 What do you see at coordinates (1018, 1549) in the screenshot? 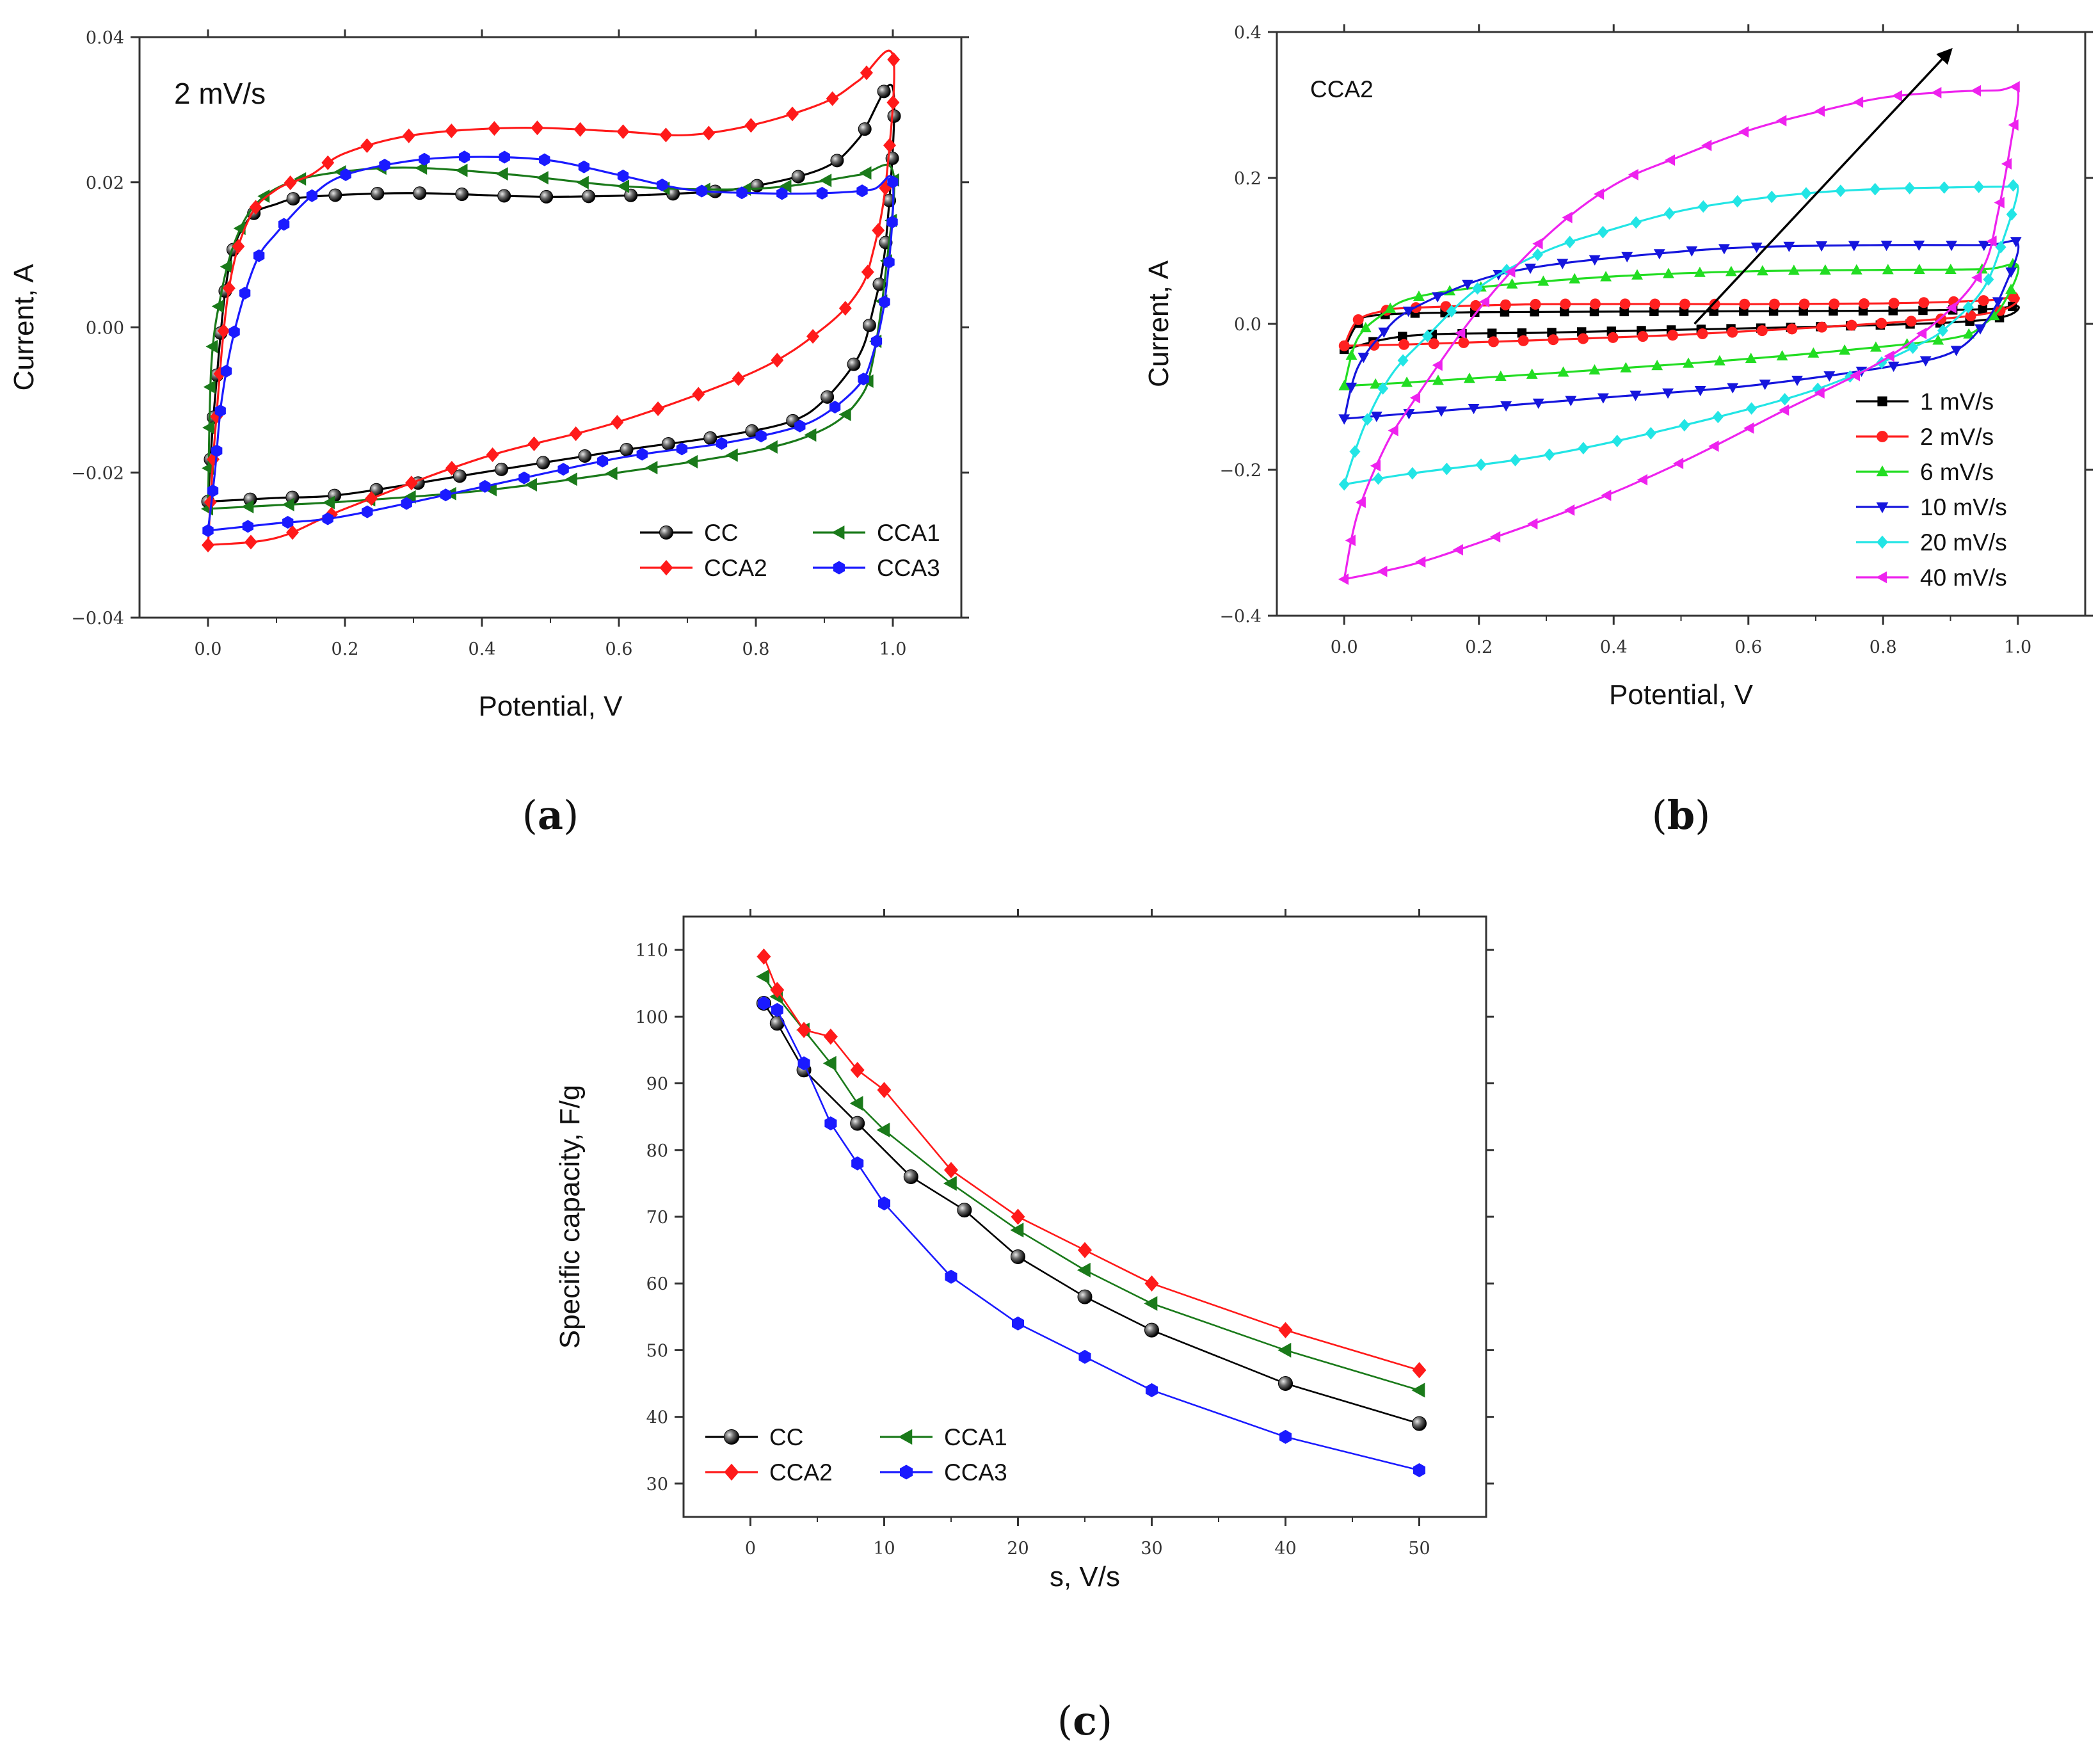
I see `x-tick-label: 20` at bounding box center [1018, 1549].